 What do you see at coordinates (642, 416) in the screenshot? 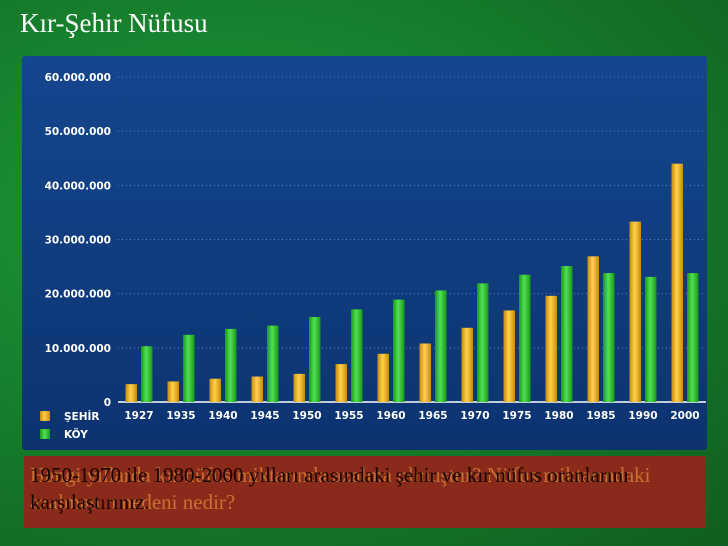
I see `x-tick-label: 1990` at bounding box center [642, 416].